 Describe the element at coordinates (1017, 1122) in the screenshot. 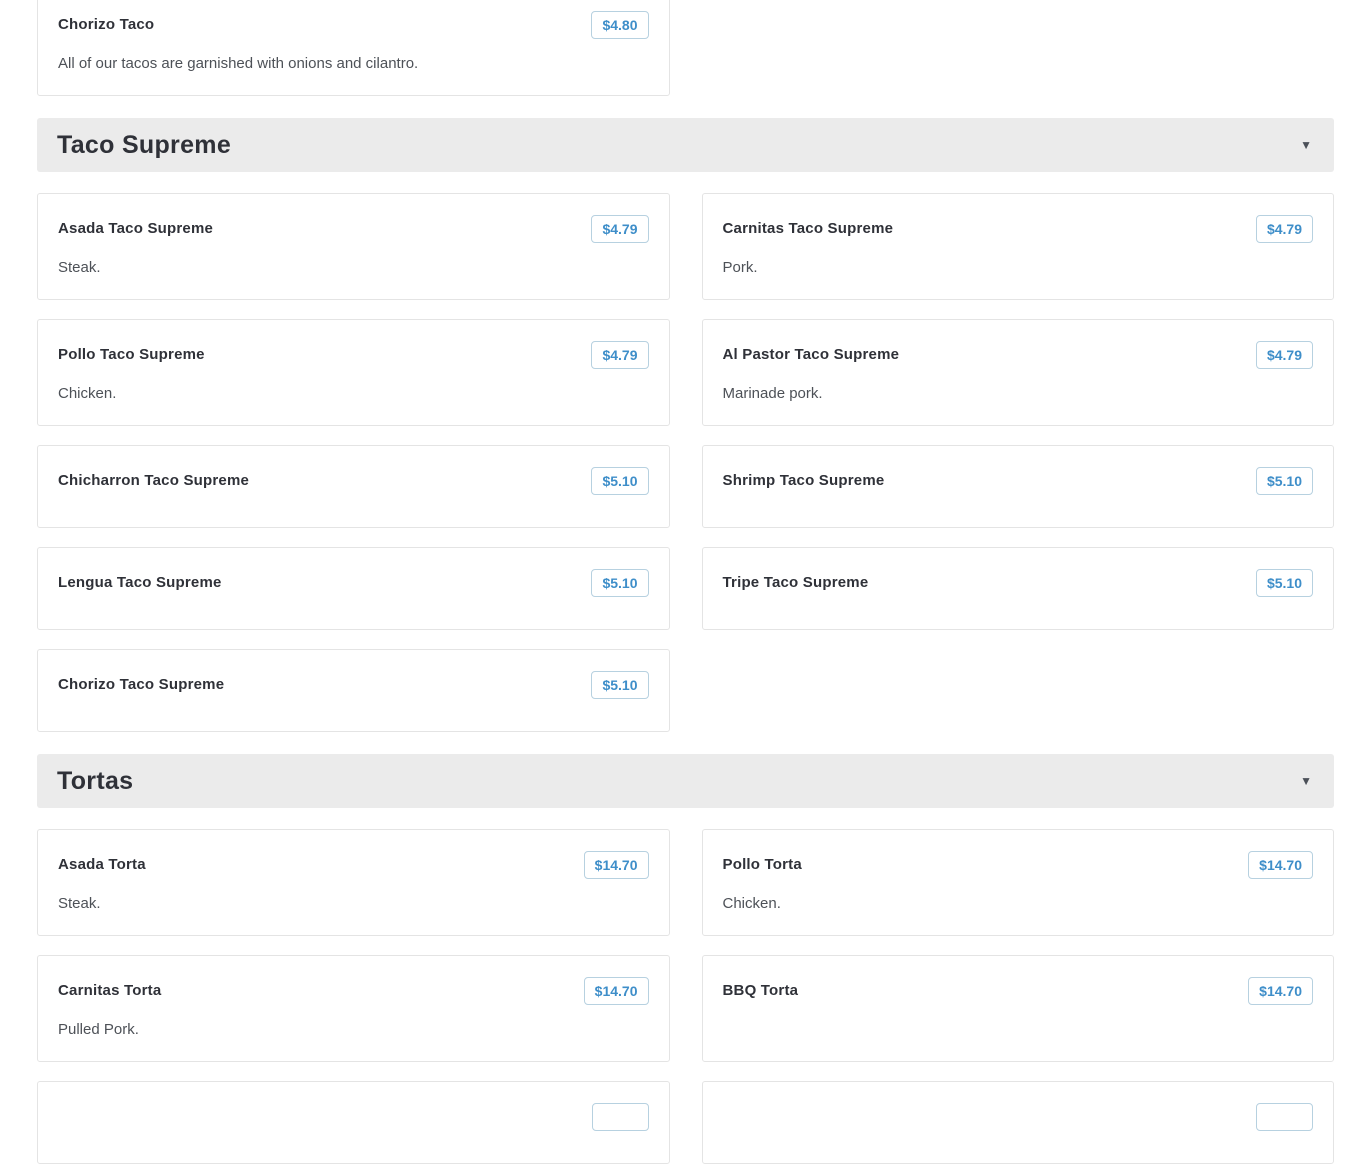

I see `menu-item-partial-right` at that location.